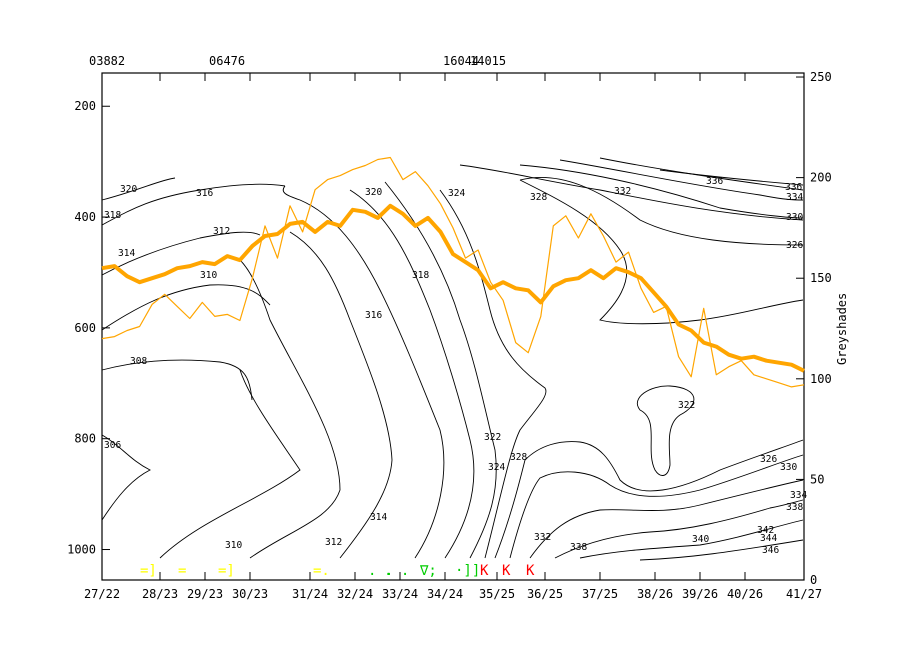 This screenshot has height=668, width=922. I want to click on contour-318-right, so click(661, 252).